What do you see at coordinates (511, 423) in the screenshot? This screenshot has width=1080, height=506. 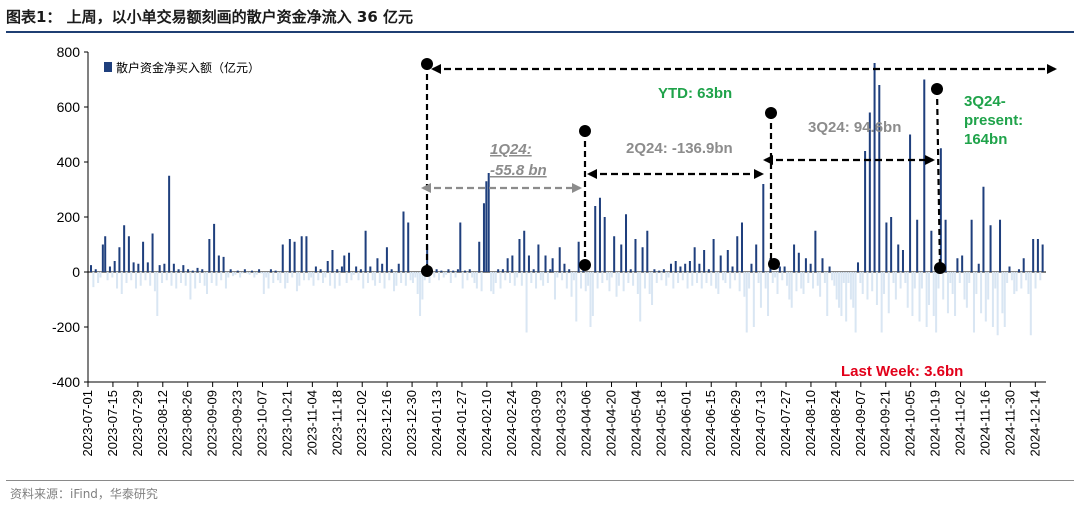 I see `x-tick-label: 2024-02-24` at bounding box center [511, 423].